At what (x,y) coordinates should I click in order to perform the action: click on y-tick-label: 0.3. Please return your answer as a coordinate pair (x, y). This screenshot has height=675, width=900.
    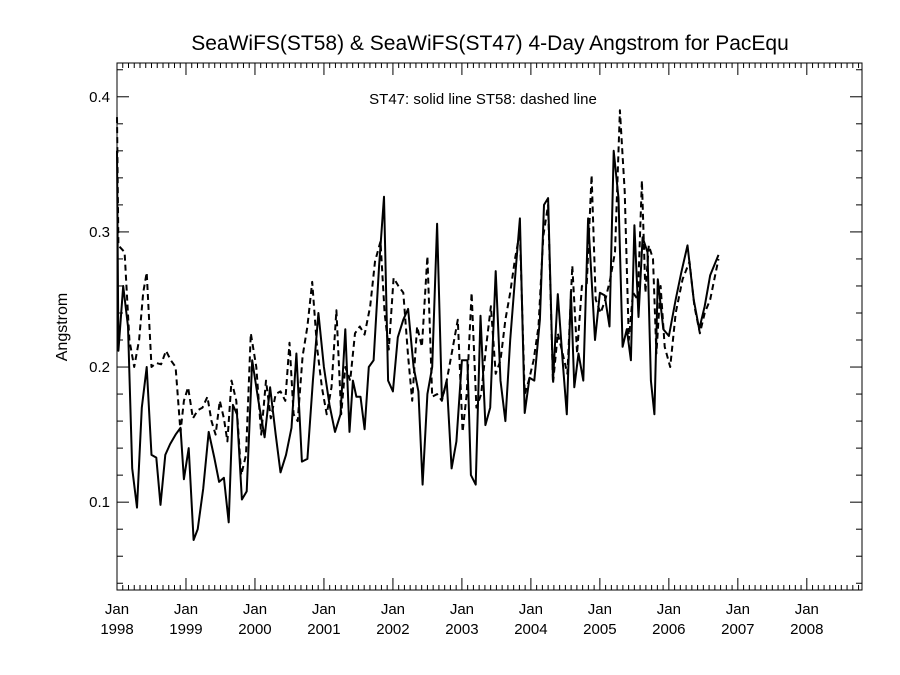
    Looking at the image, I should click on (99, 232).